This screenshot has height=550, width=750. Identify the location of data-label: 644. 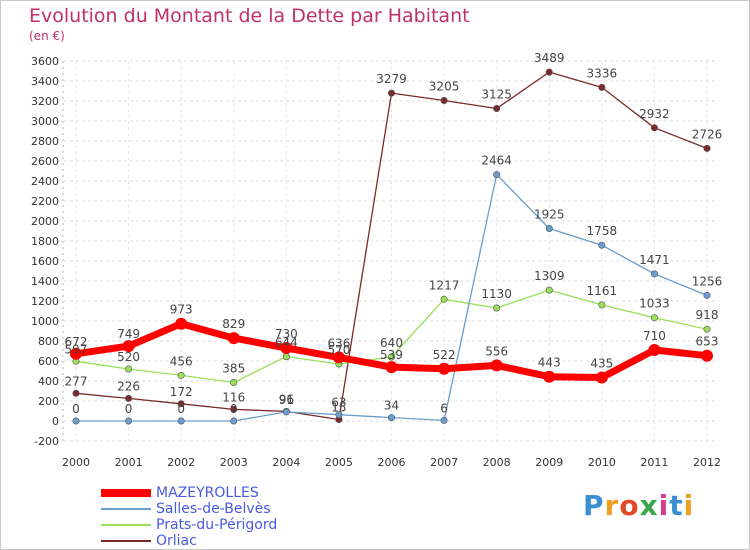
(286, 343).